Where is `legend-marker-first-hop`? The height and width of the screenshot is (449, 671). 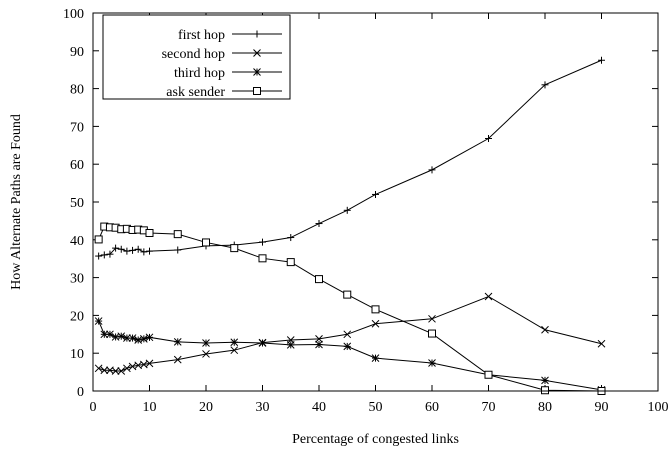 legend-marker-first-hop is located at coordinates (257, 34).